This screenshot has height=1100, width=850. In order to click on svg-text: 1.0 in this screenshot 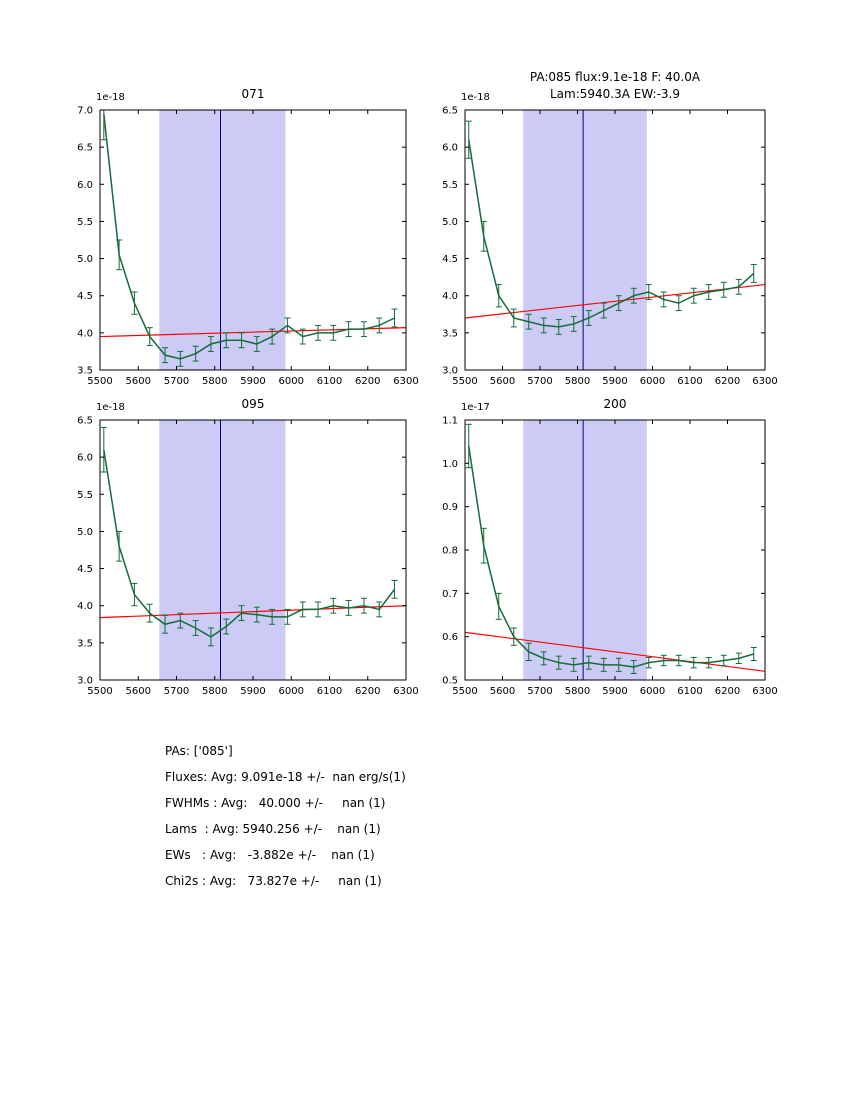, I will do `click(450, 464)`.